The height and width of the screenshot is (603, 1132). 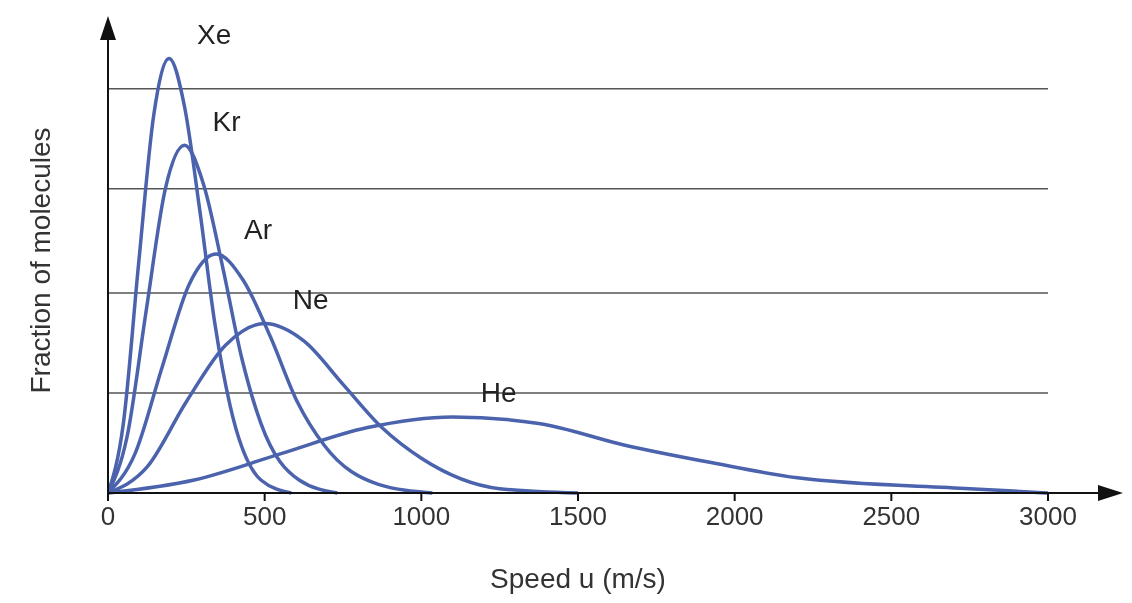 I want to click on x-tick-label: 1500, so click(x=578, y=516).